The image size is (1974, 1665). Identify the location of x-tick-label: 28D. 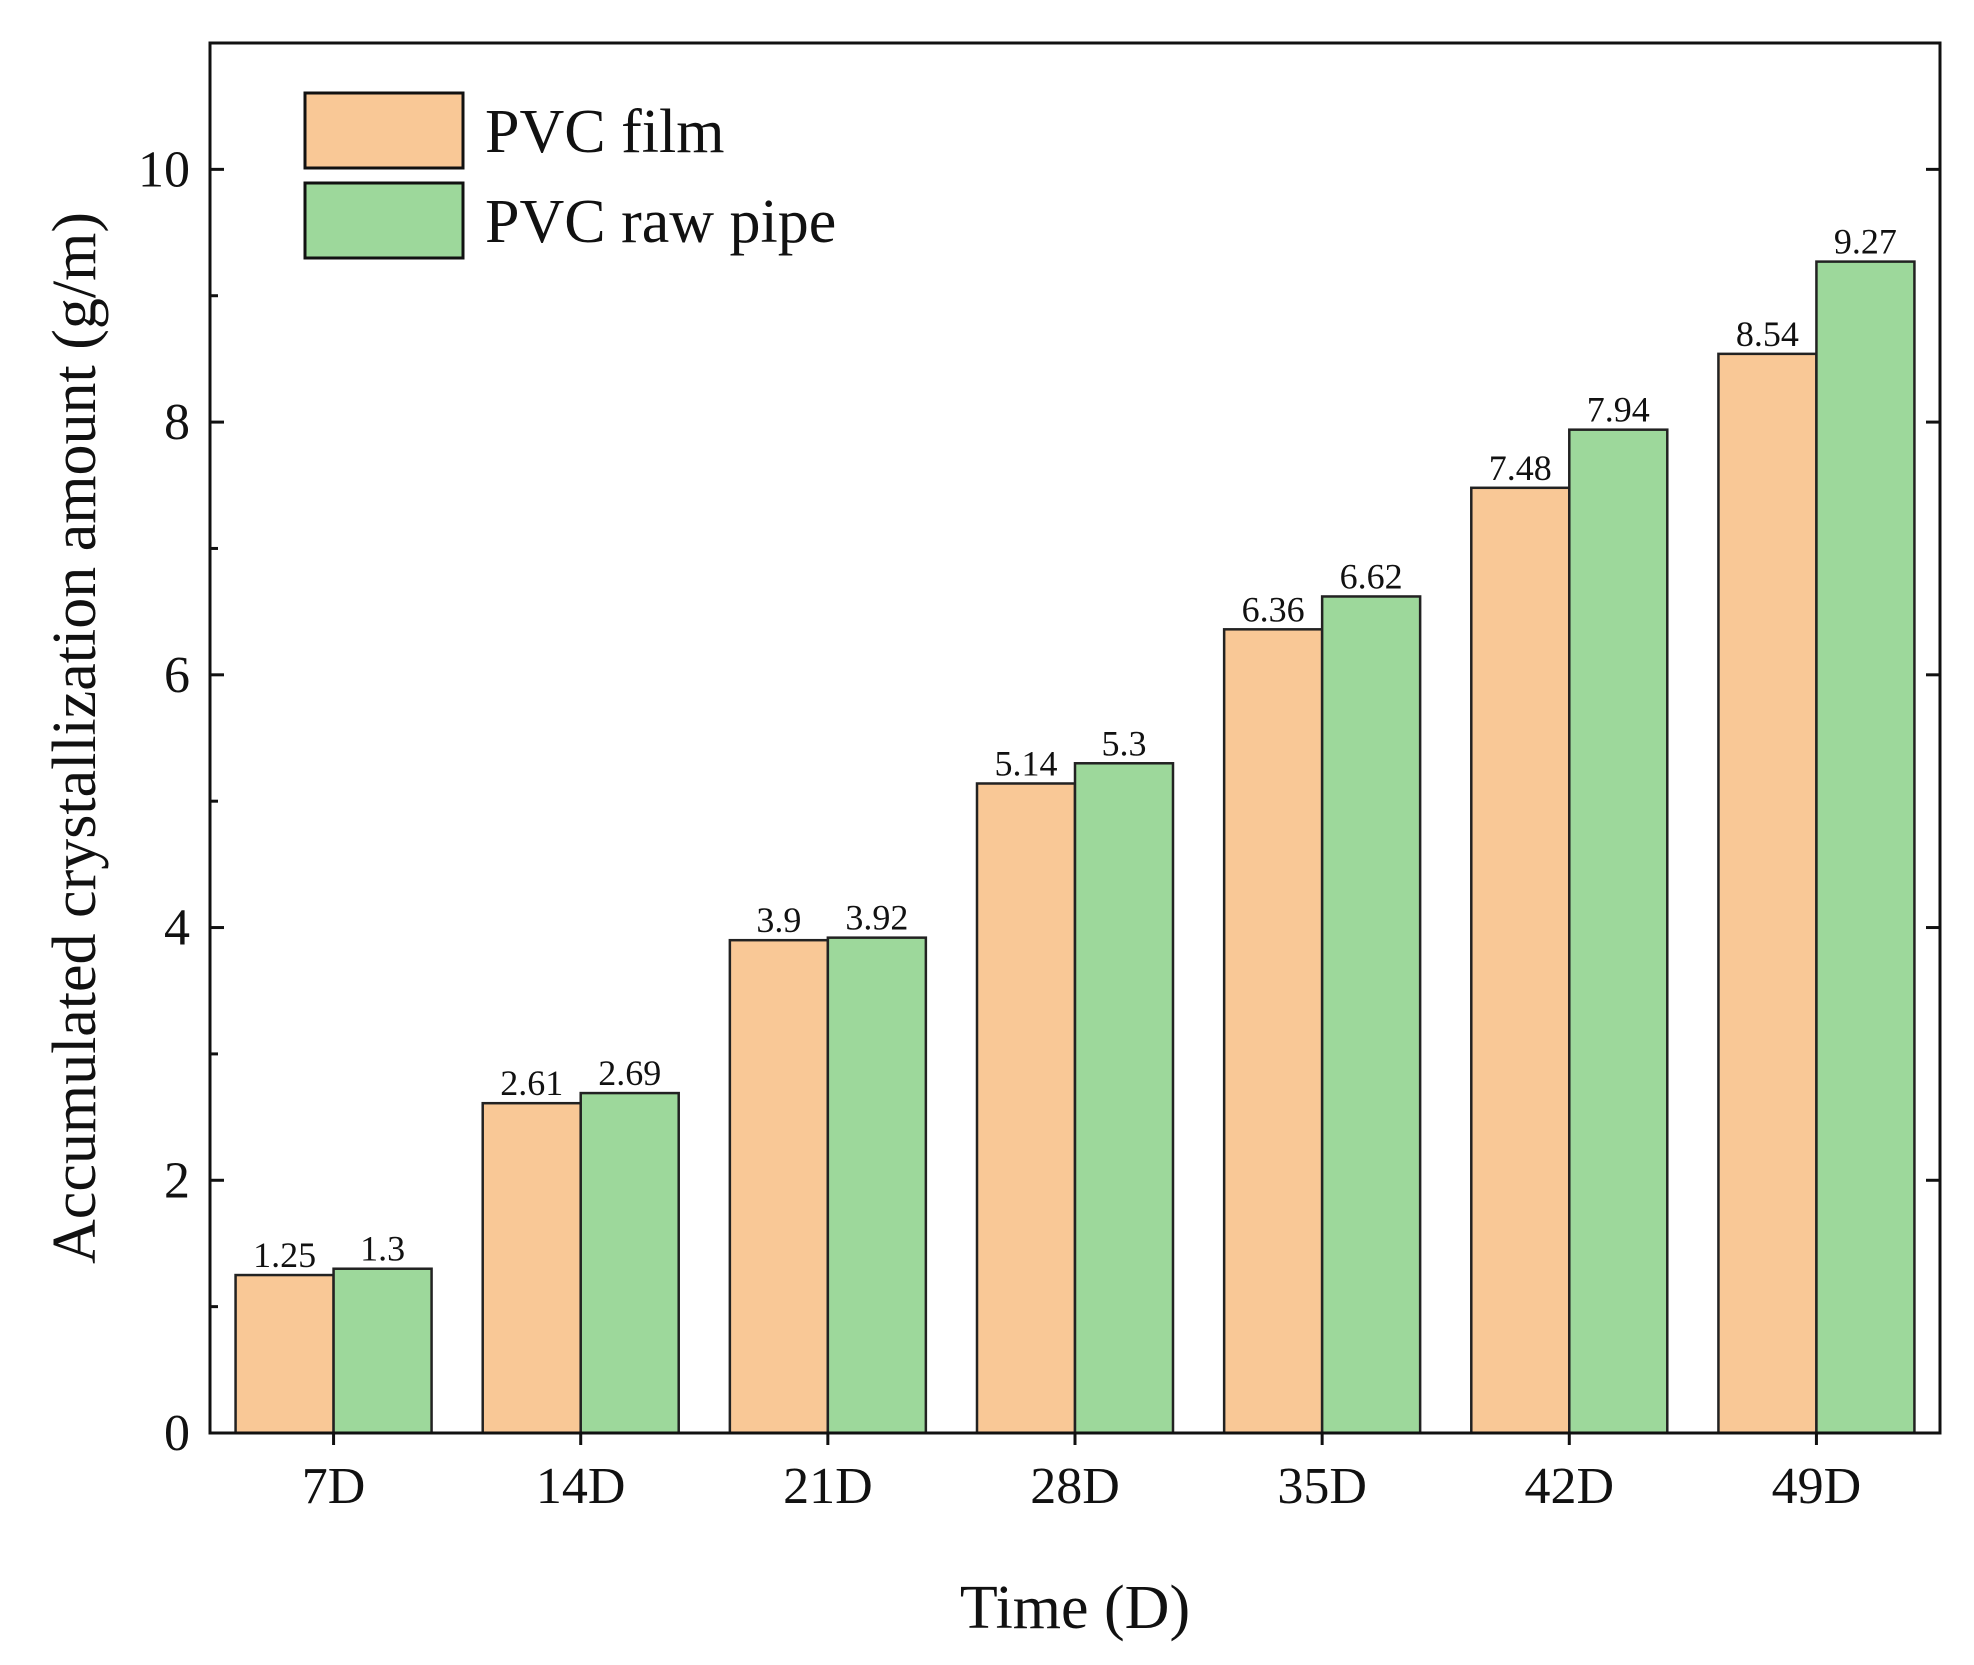
(1075, 1486).